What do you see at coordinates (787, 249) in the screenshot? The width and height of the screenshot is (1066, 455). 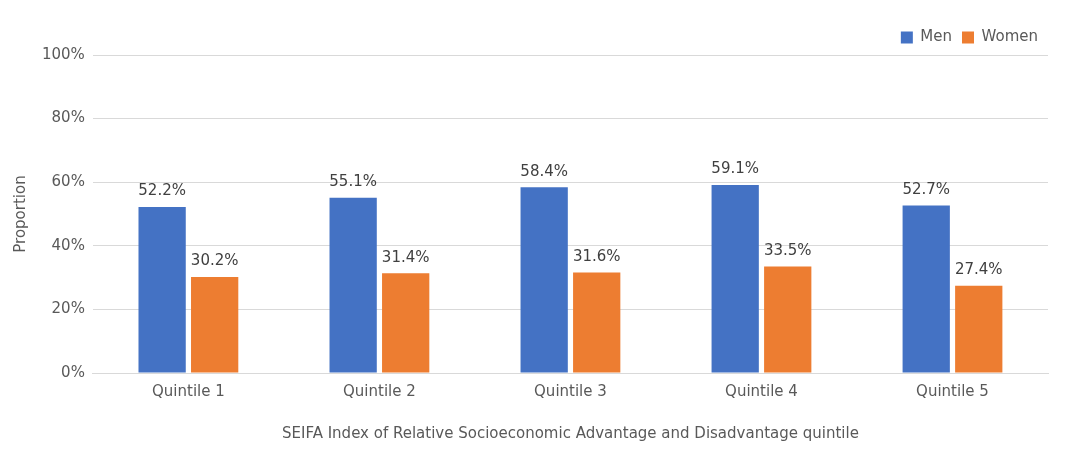 I see `data-label: 33.5%` at bounding box center [787, 249].